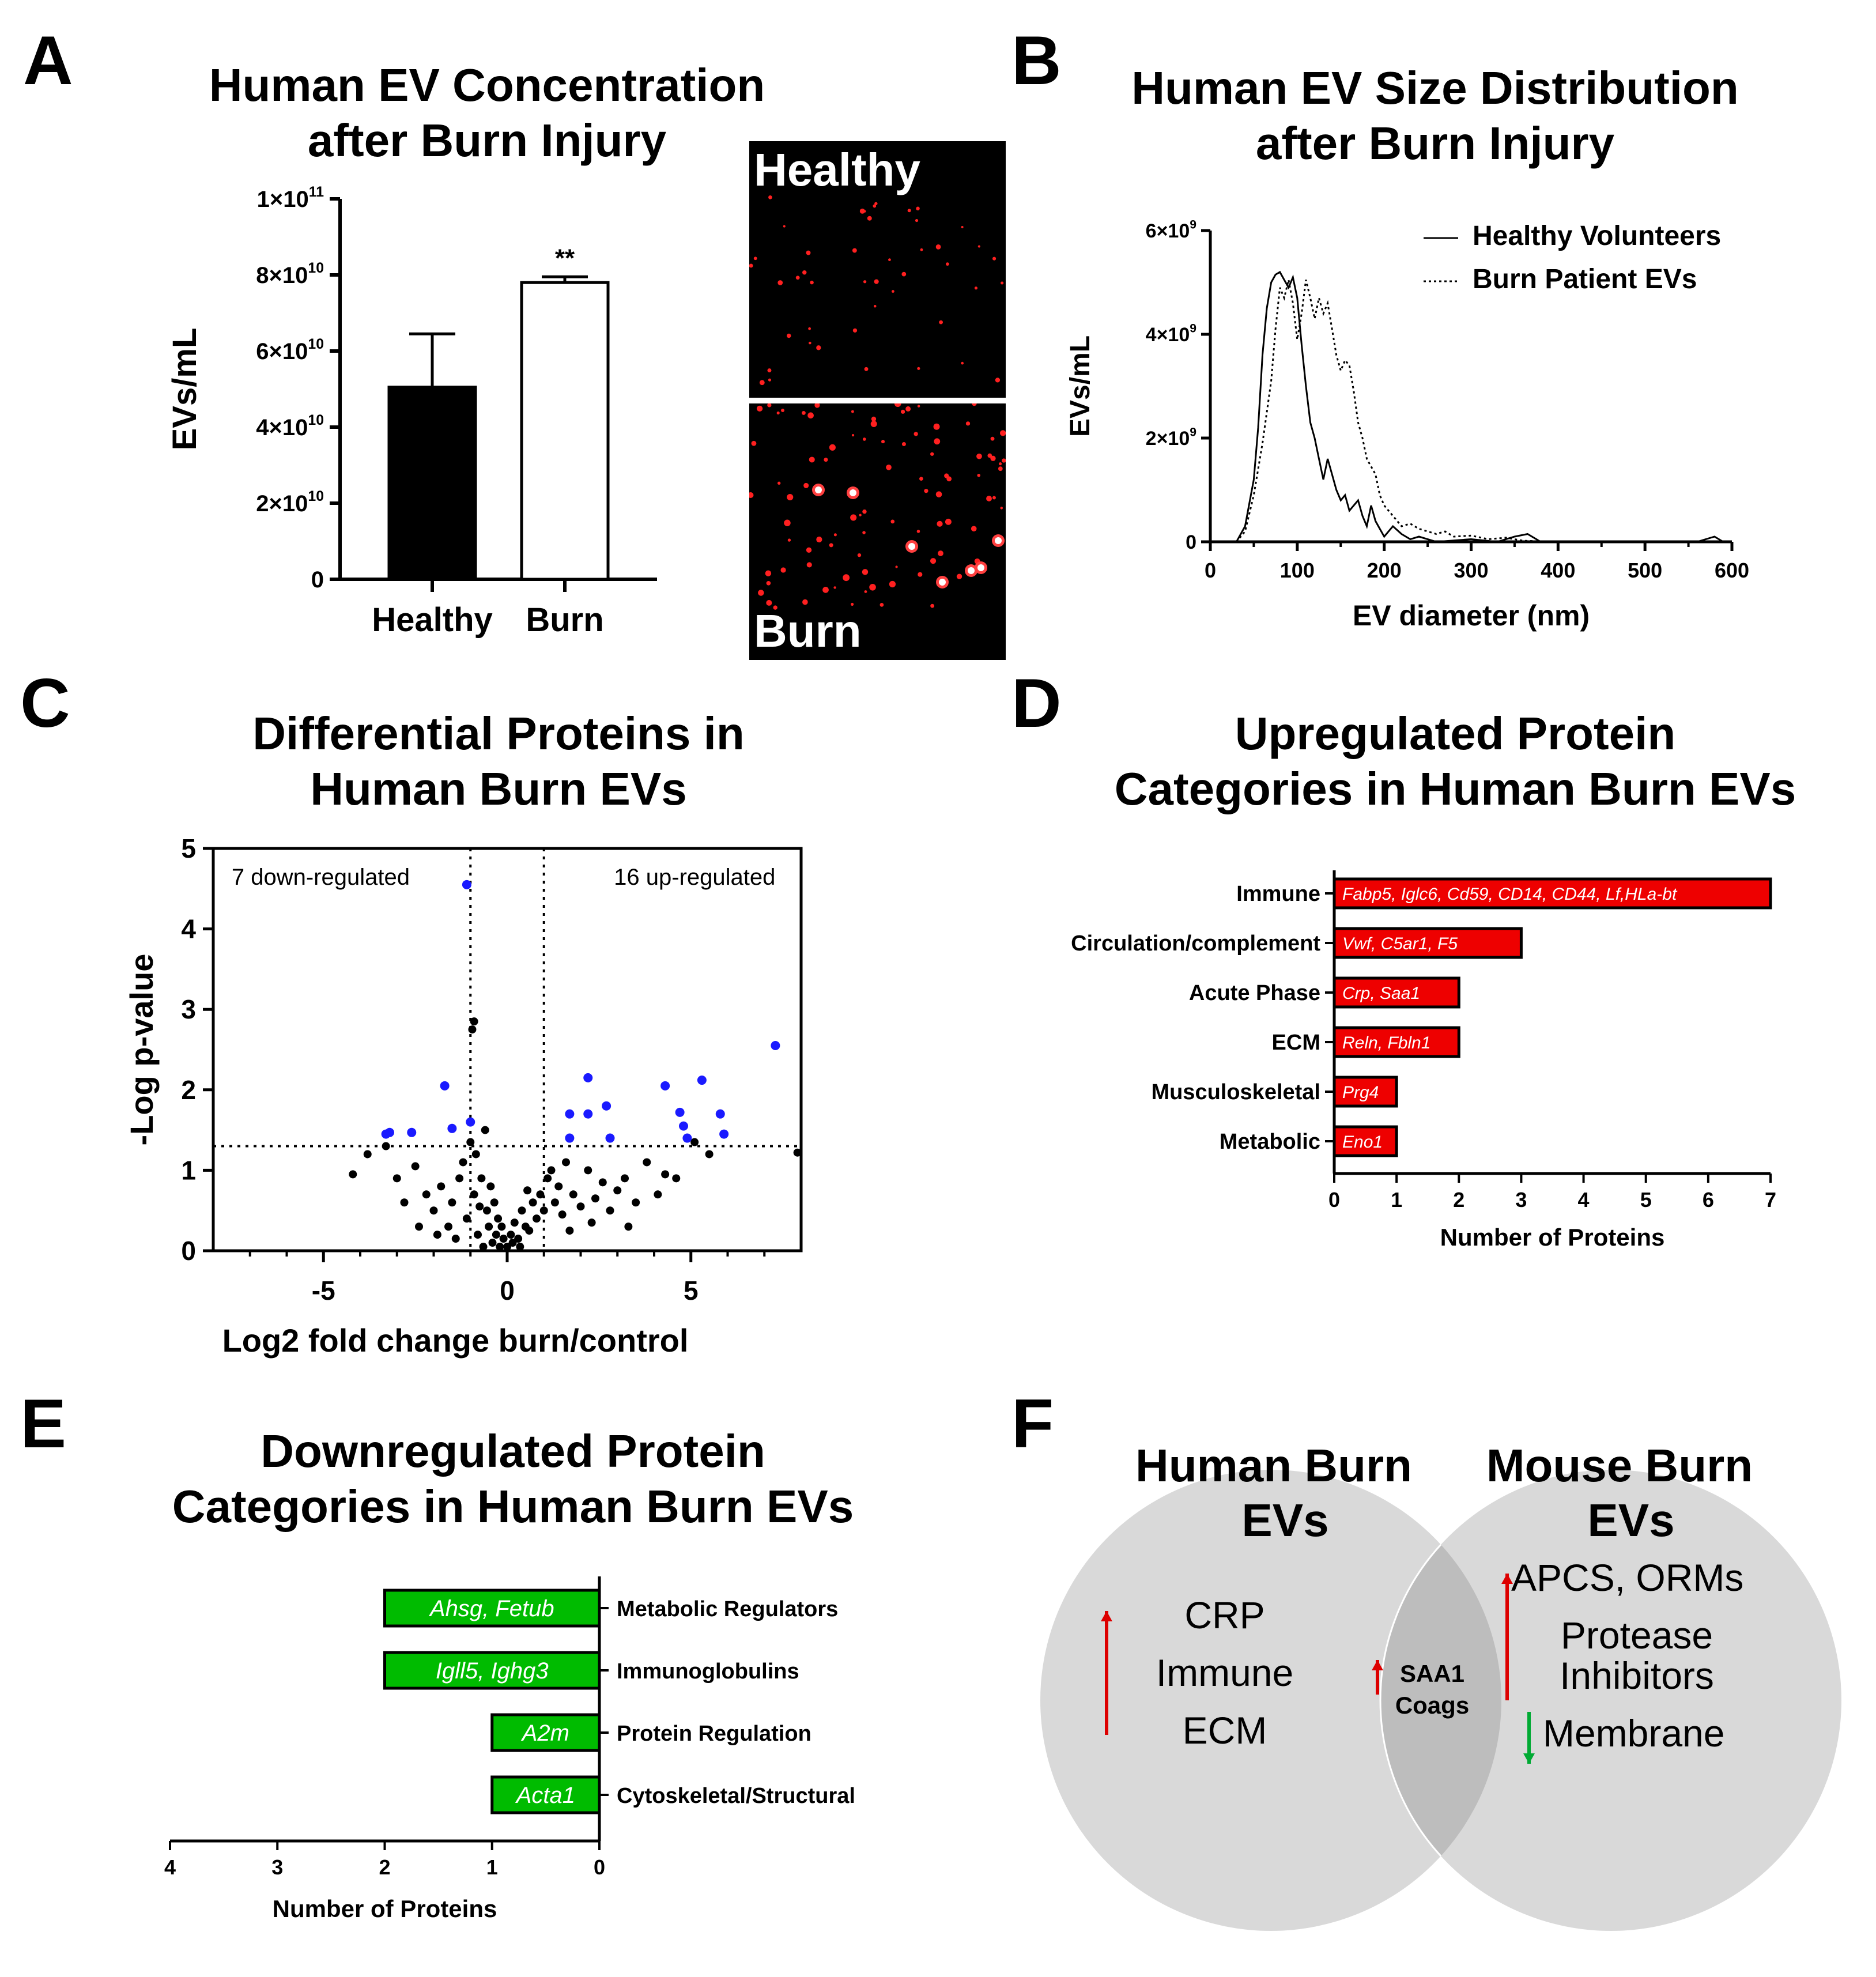  I want to click on x-tick-label: 600, so click(1732, 570).